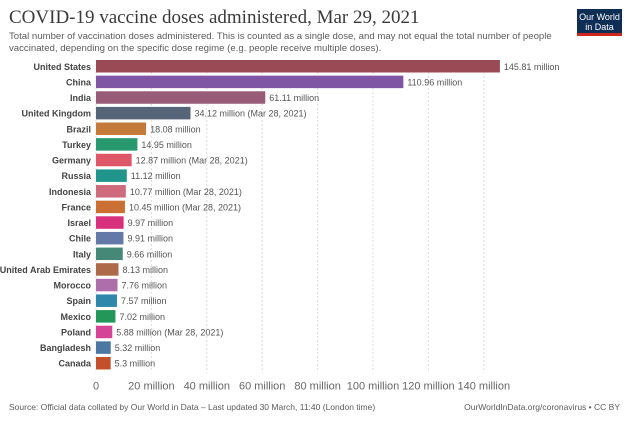 This screenshot has height=423, width=628. I want to click on value-label: 11.12 million, so click(156, 176).